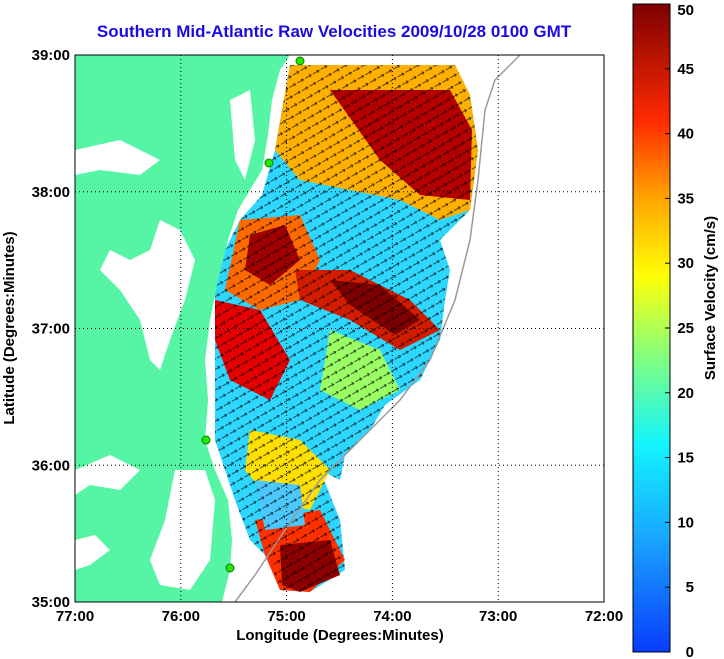 The image size is (724, 659). What do you see at coordinates (51, 192) in the screenshot?
I see `y-tick-label: 38:00` at bounding box center [51, 192].